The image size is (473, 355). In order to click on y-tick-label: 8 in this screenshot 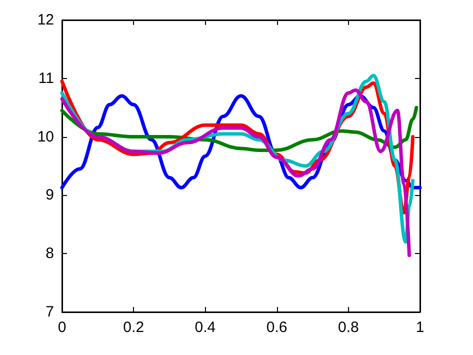, I will do `click(50, 253)`.